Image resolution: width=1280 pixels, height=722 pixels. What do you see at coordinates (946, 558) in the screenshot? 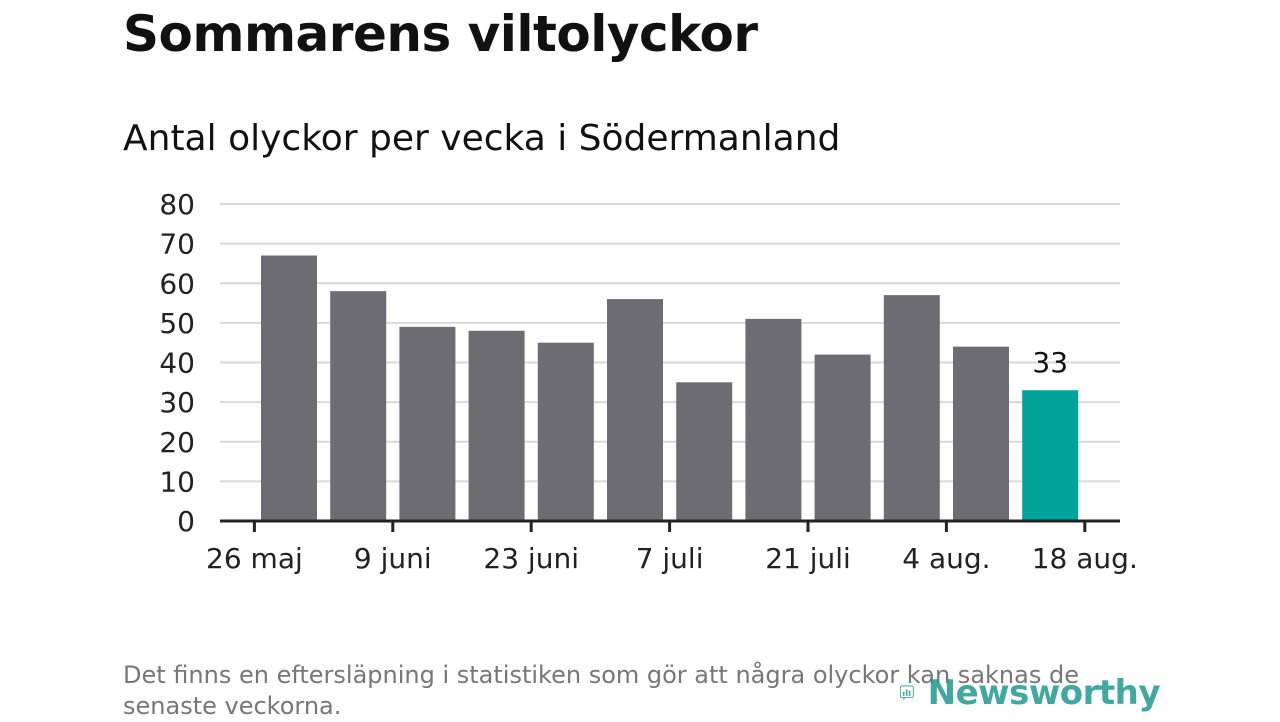
I see `x-tick-label: 4 aug.` at bounding box center [946, 558].